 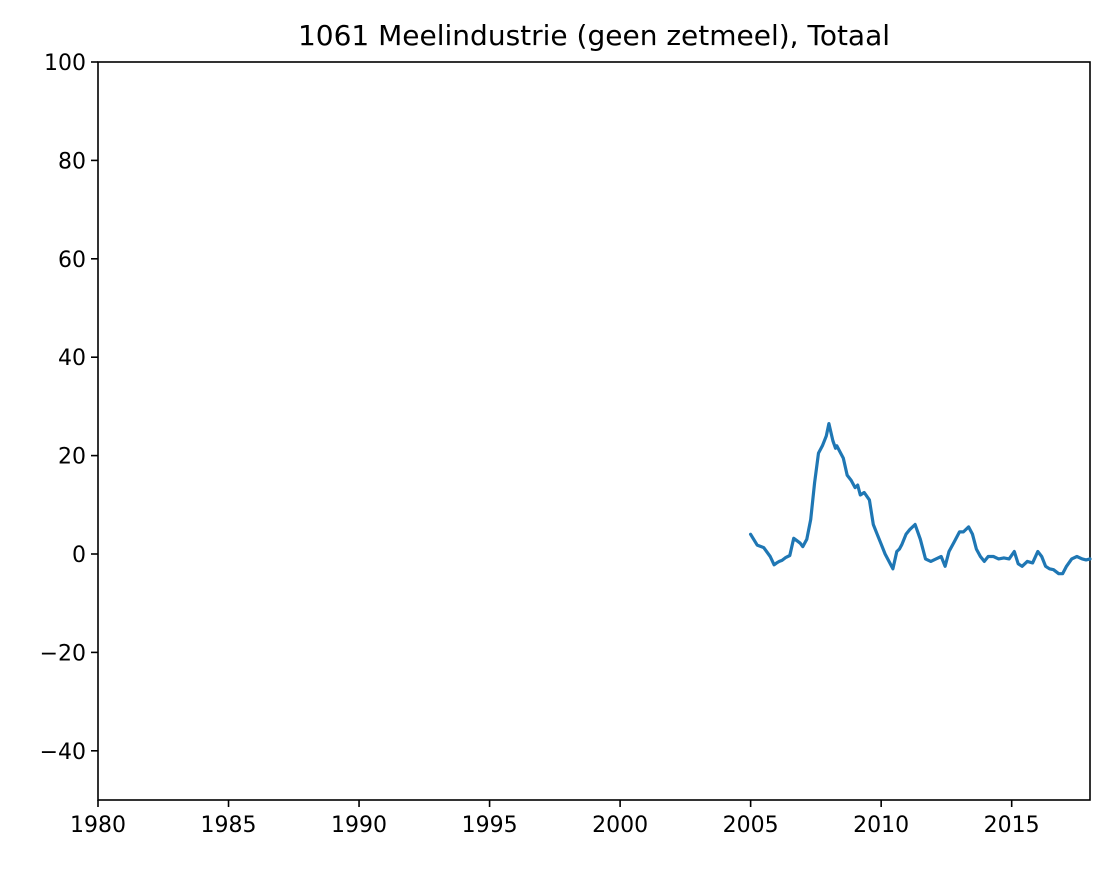 What do you see at coordinates (65, 63) in the screenshot?
I see `y-tick-label: 100` at bounding box center [65, 63].